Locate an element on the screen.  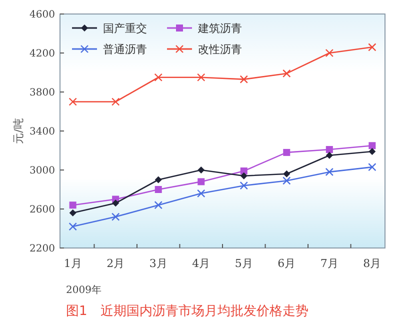
legend-label: 普通沥青 is located at coordinates (125, 49).